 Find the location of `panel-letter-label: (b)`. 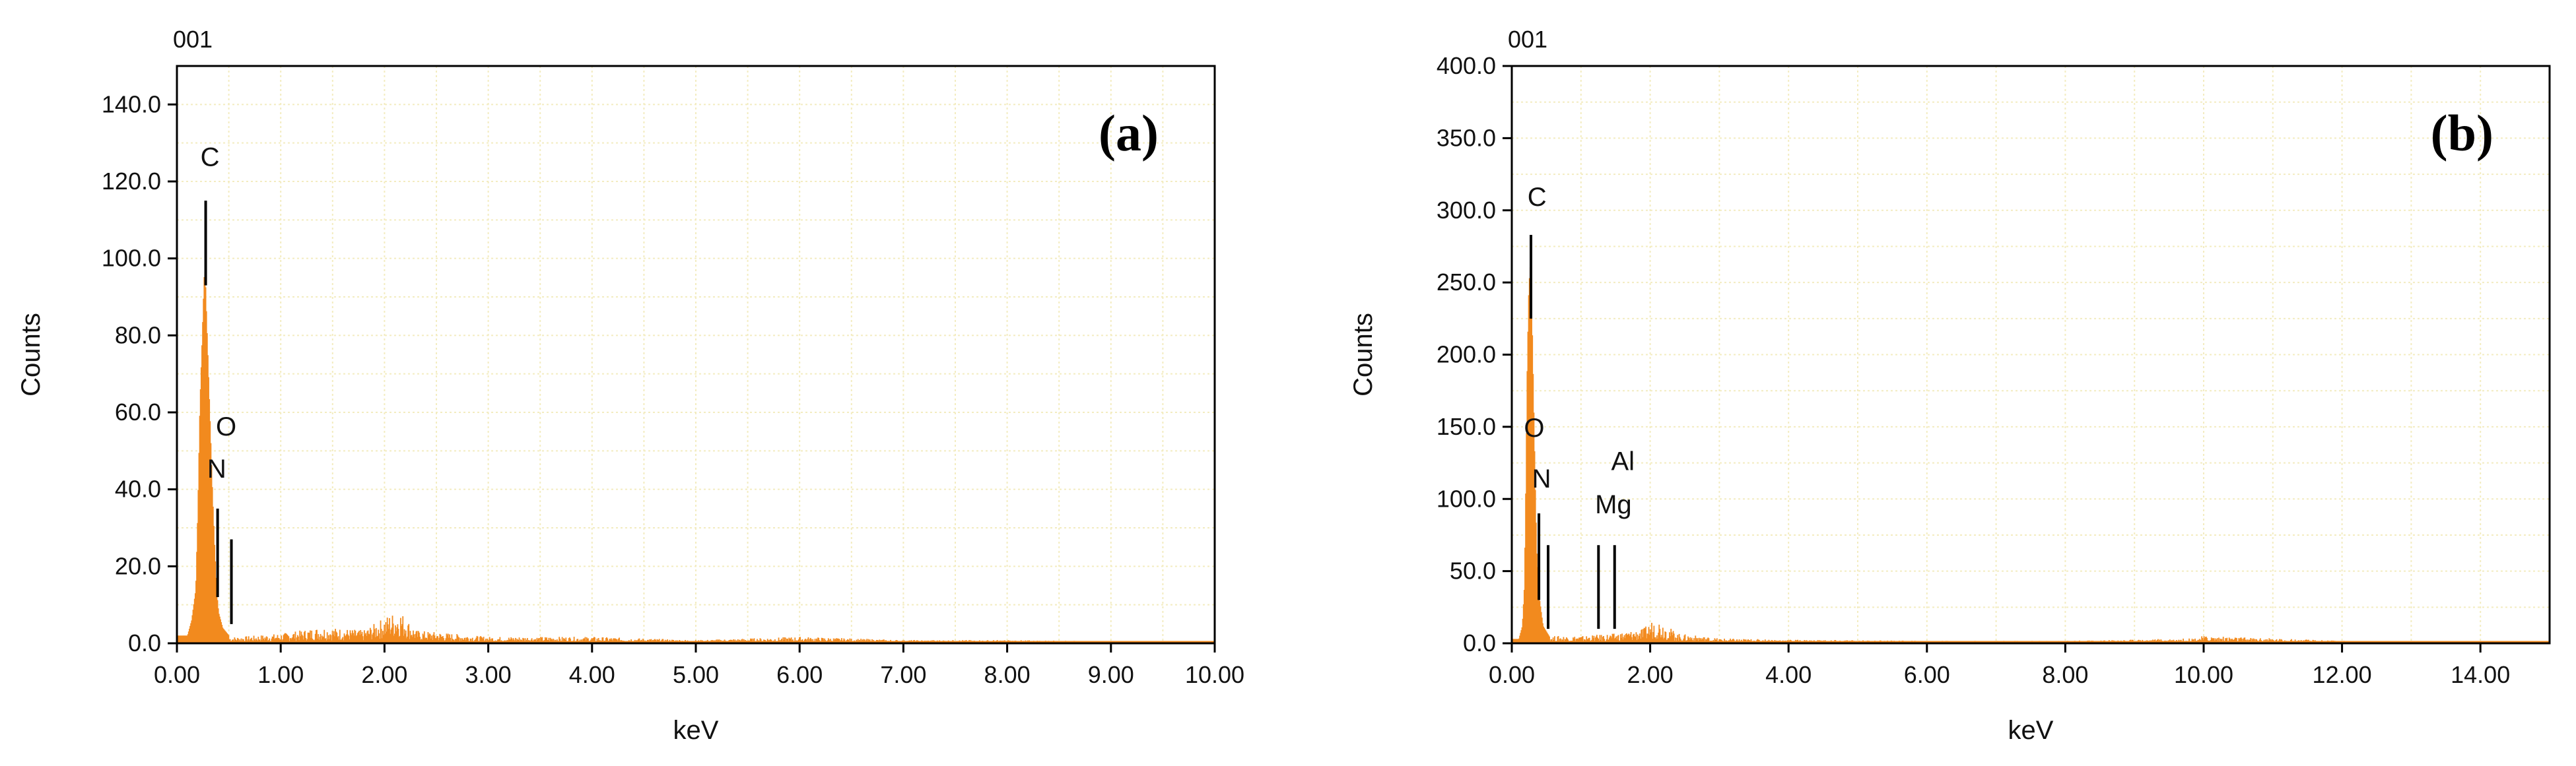

panel-letter-label: (b) is located at coordinates (2462, 133).